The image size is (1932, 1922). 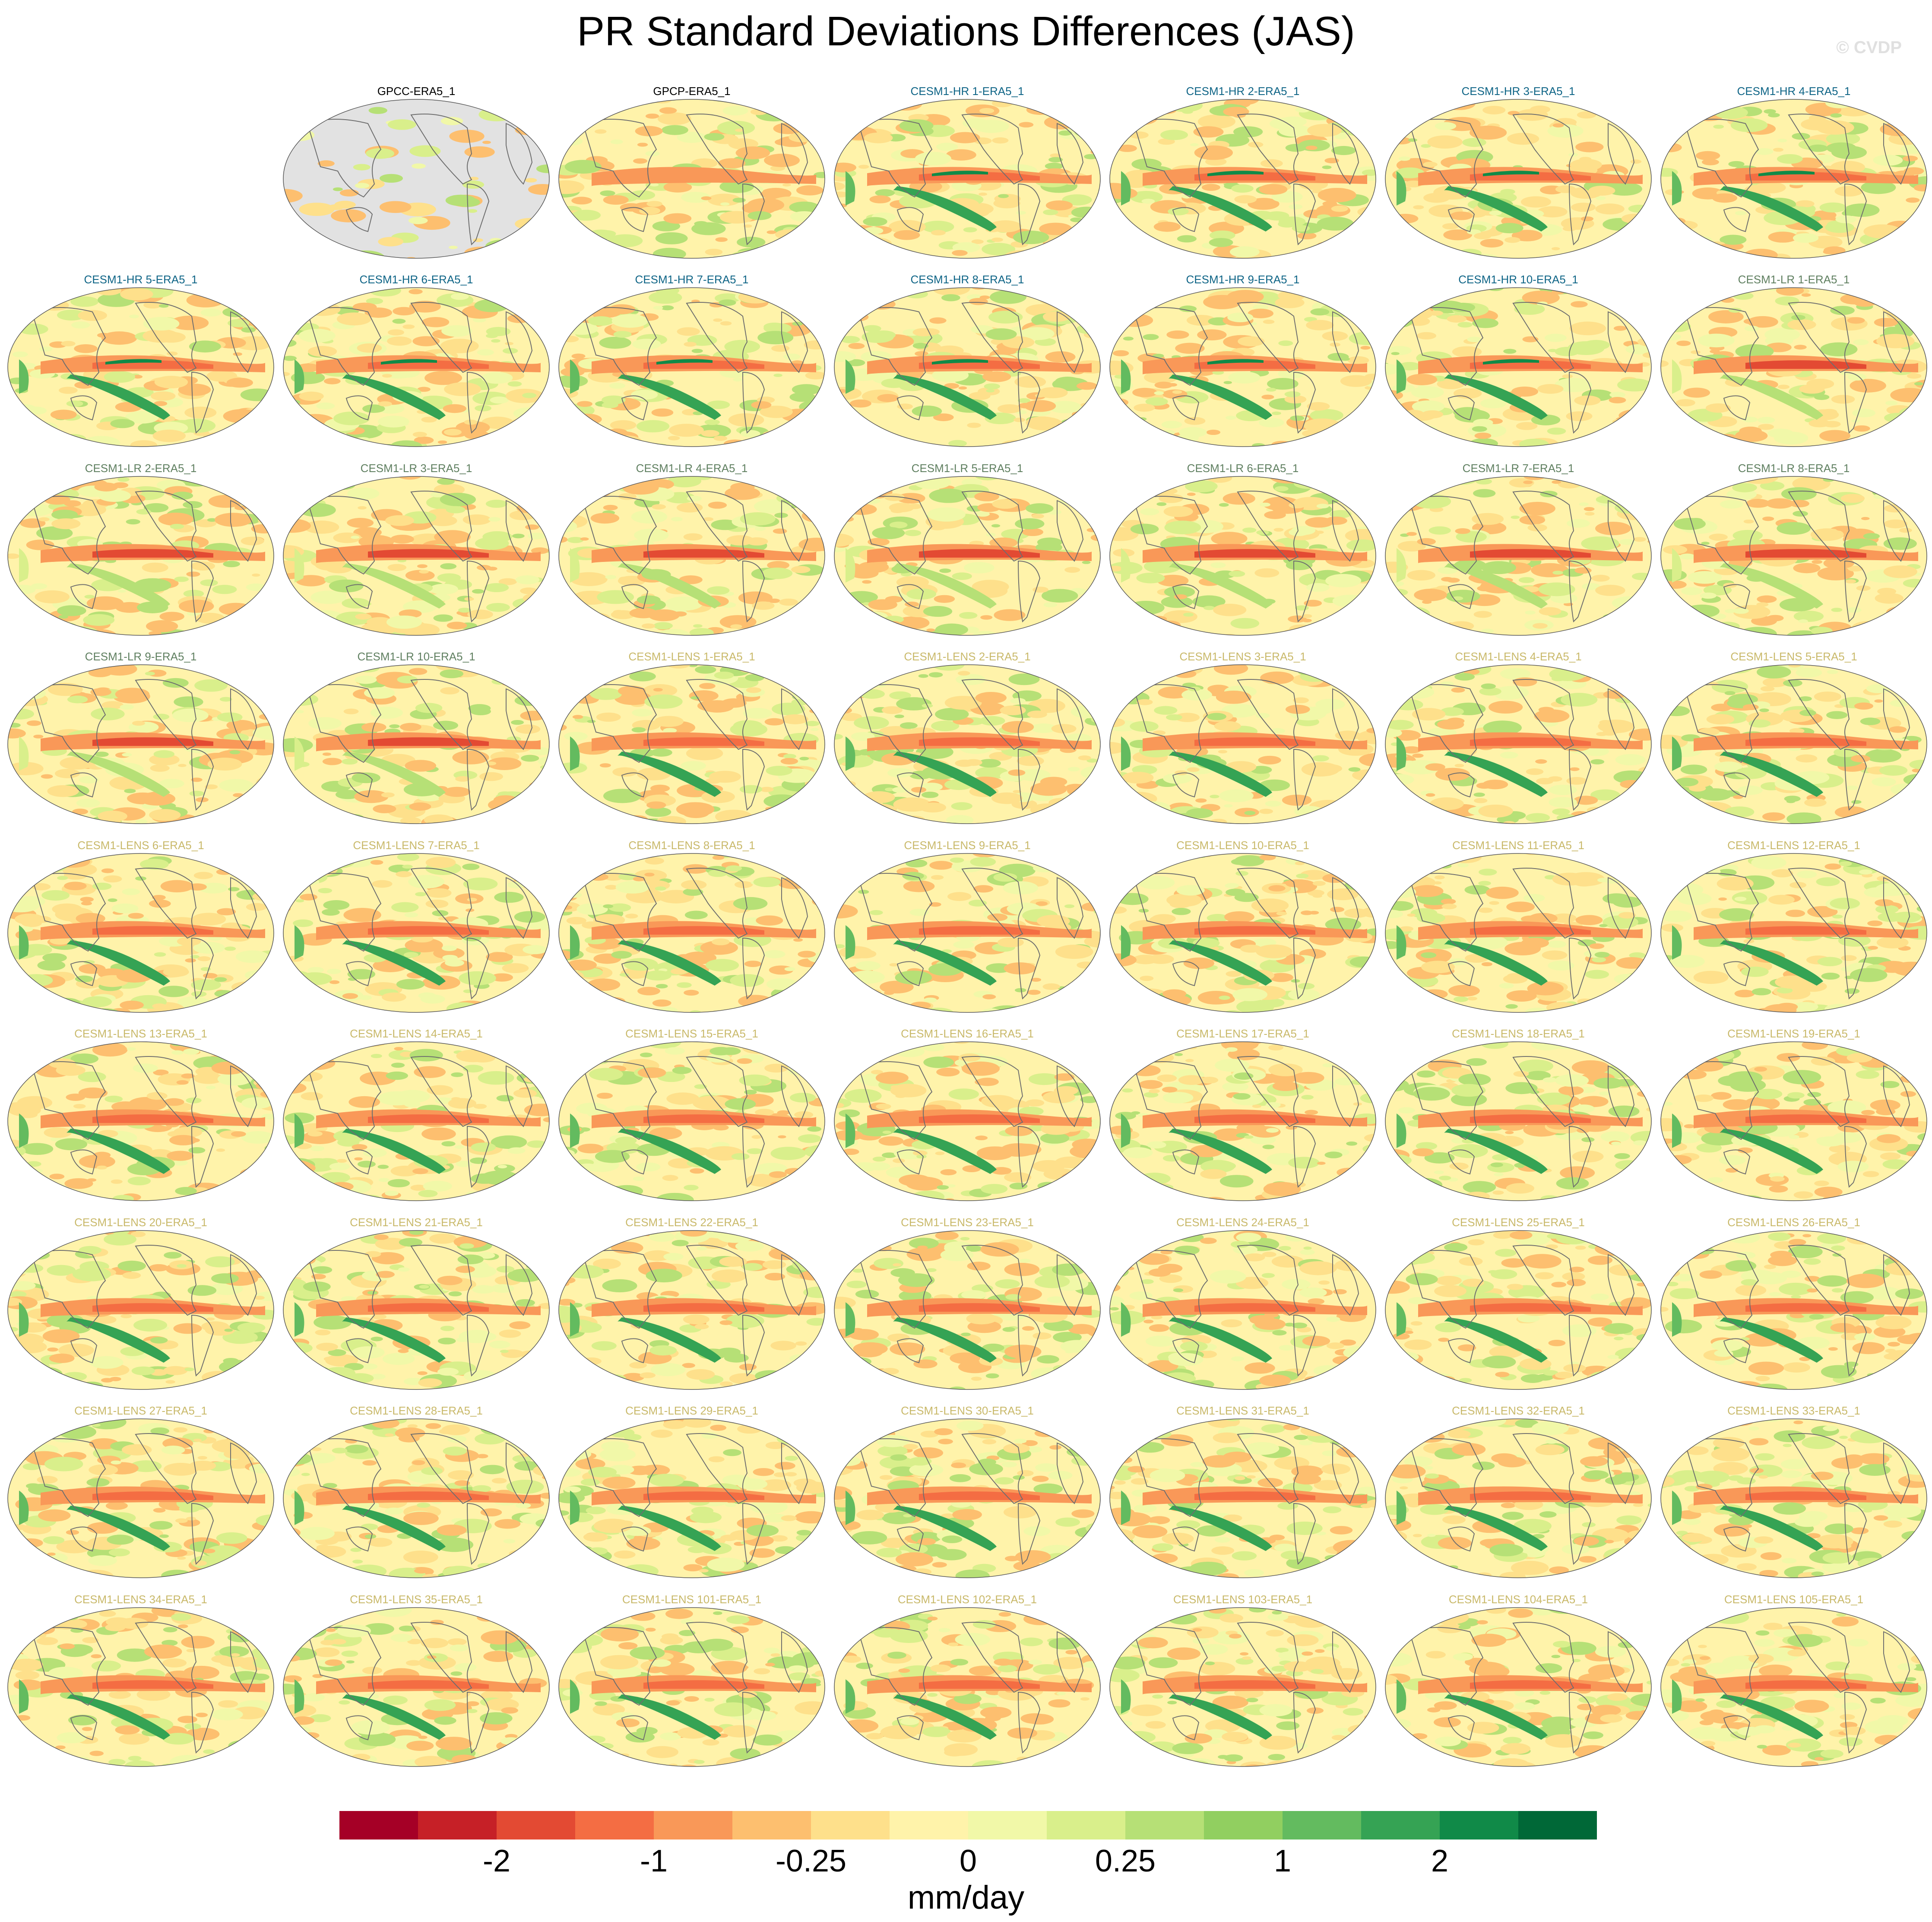 What do you see at coordinates (1793, 656) in the screenshot?
I see `panel-title: CESM1-LENS 5-ERA5_1` at bounding box center [1793, 656].